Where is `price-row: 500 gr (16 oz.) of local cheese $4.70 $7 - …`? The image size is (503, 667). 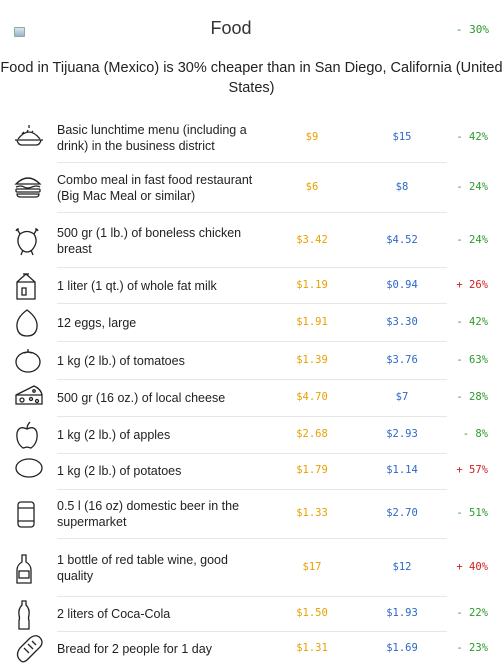 price-row: 500 gr (16 oz.) of local cheese $4.70 $7 - … is located at coordinates (251, 398).